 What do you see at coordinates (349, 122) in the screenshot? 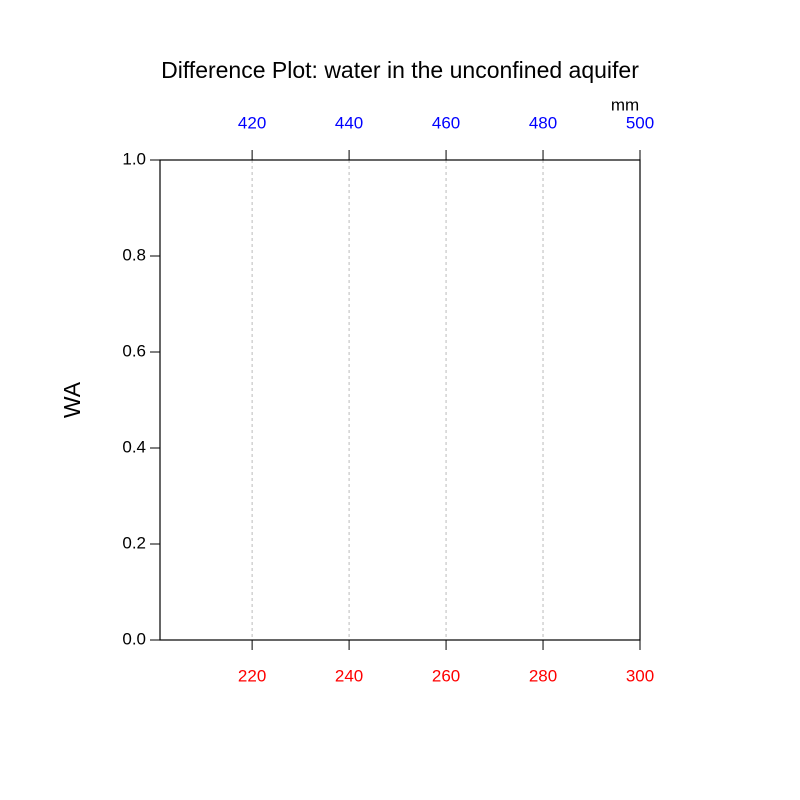
I see `x2-tick-label: 440` at bounding box center [349, 122].